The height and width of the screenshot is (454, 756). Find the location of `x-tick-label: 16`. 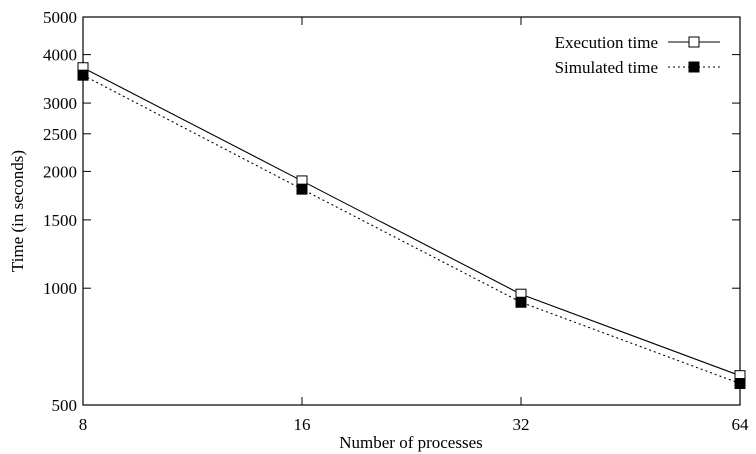

x-tick-label: 16 is located at coordinates (302, 424).